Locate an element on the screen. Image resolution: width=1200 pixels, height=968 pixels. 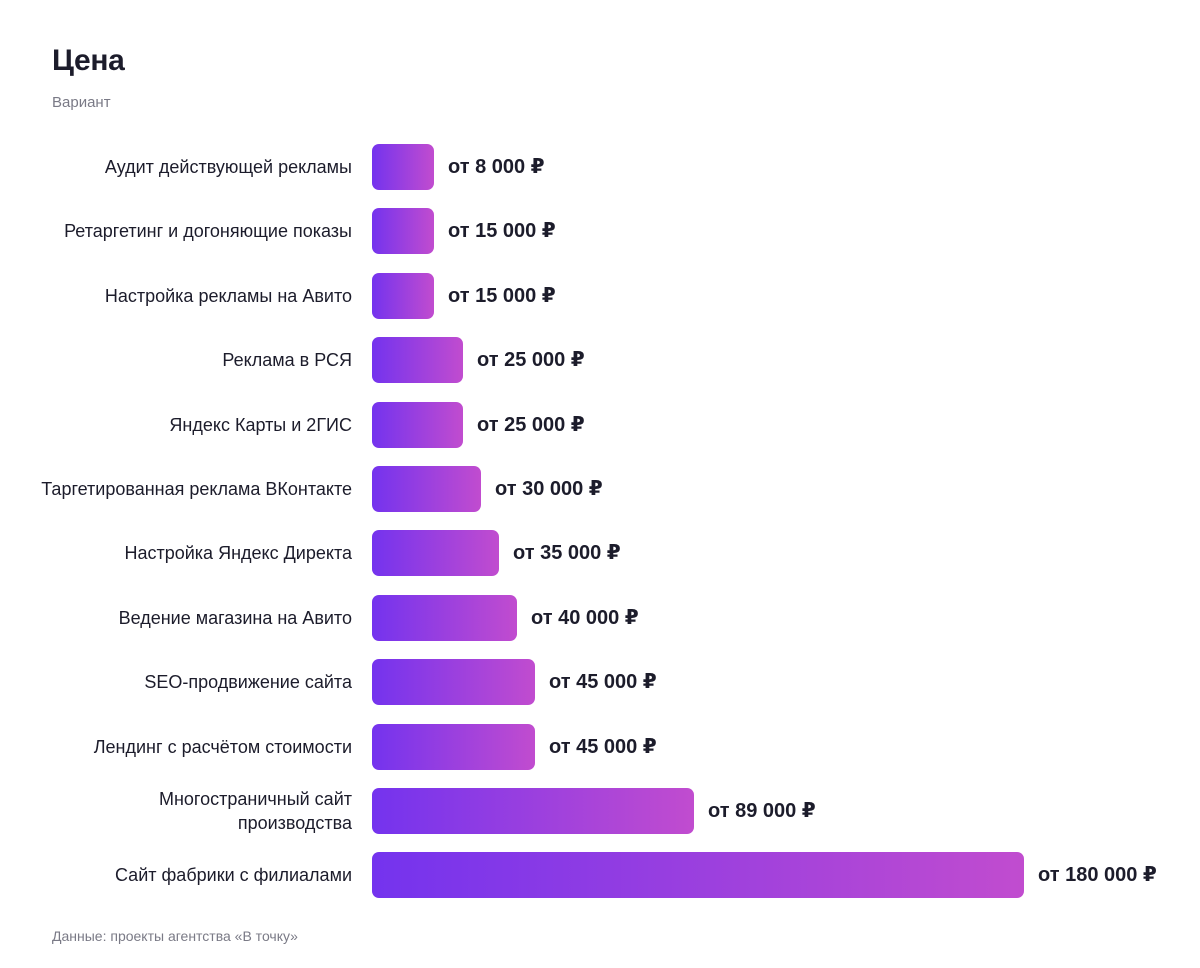
value-label: от 35 000 ₽ is located at coordinates (567, 553).